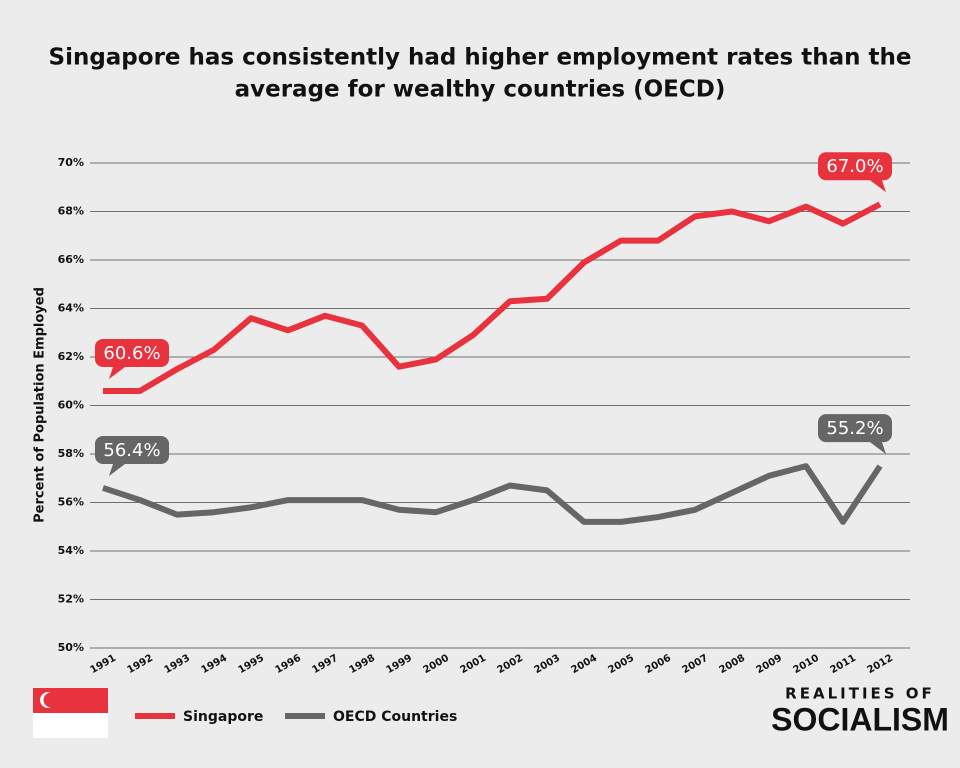 Image resolution: width=960 pixels, height=768 pixels. What do you see at coordinates (71, 259) in the screenshot?
I see `y-tick-label: 66%` at bounding box center [71, 259].